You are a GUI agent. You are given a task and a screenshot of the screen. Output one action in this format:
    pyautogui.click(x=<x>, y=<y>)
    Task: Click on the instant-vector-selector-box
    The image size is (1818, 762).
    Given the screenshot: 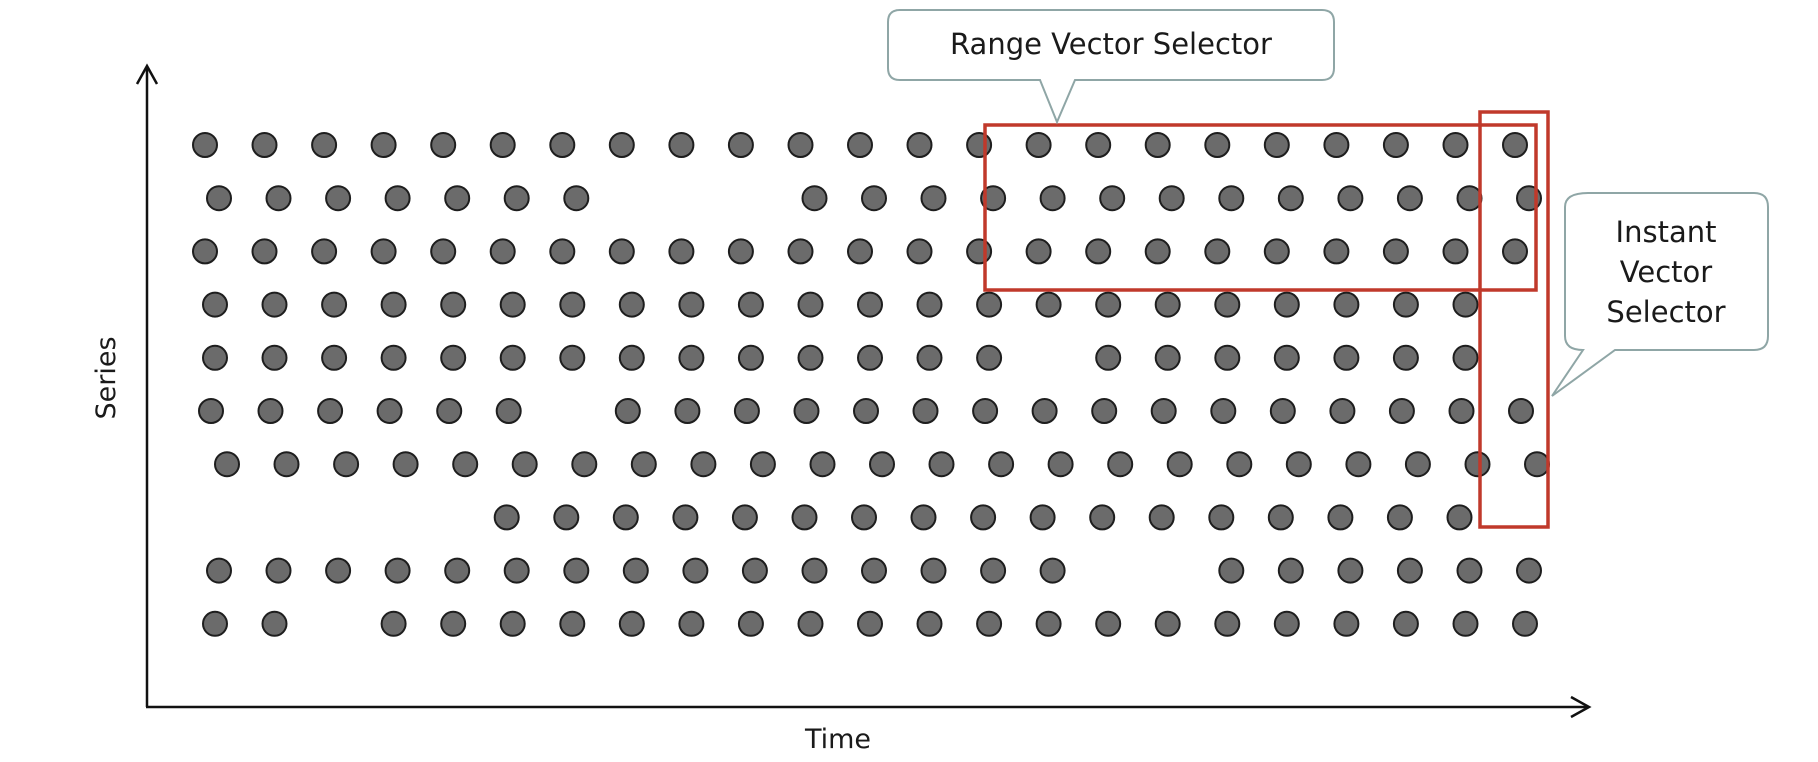 What is the action you would take?
    pyautogui.click(x=1514, y=319)
    